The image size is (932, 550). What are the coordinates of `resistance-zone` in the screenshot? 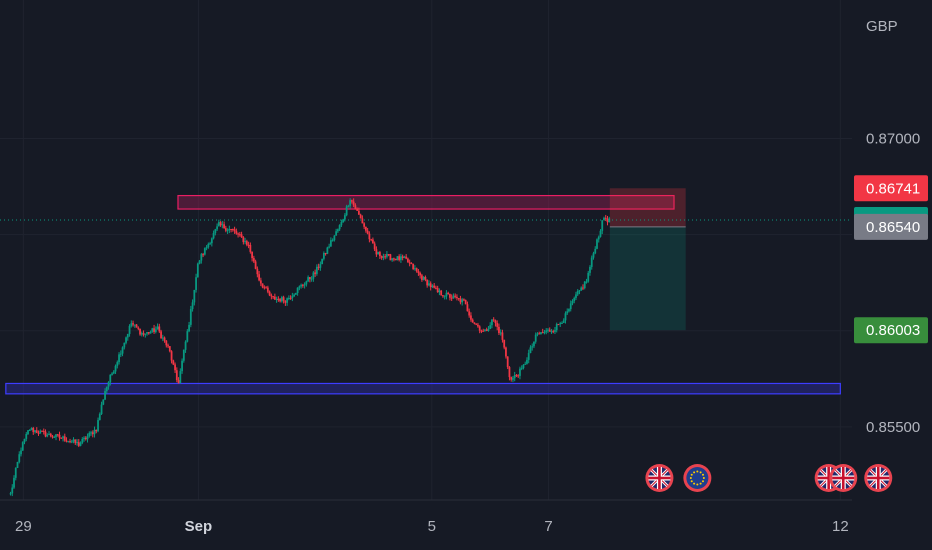 It's located at (426, 202).